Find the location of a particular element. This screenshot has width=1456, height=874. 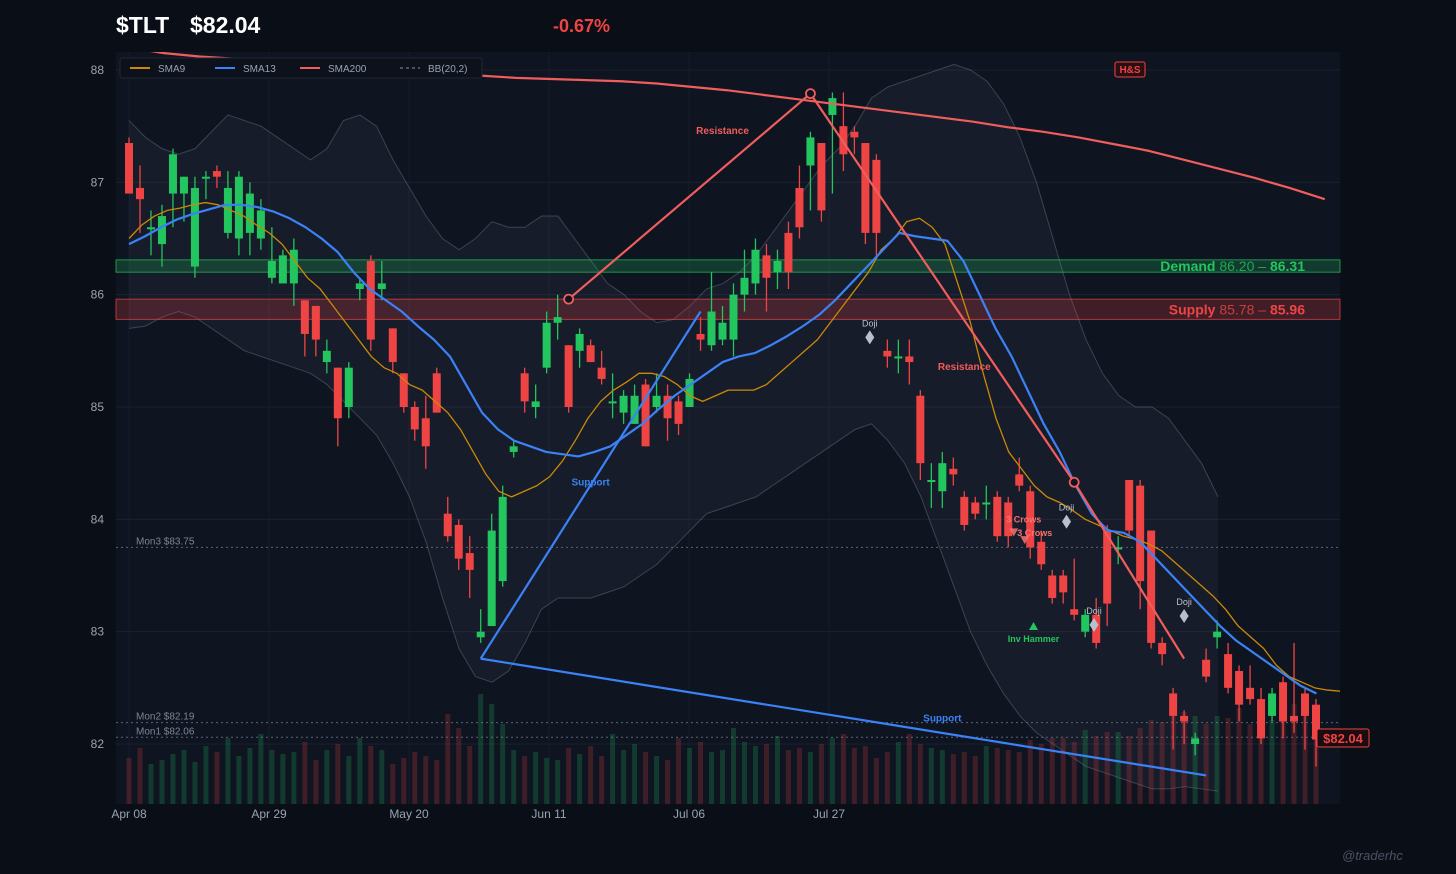

x-tick-label: May 20 is located at coordinates (409, 814).